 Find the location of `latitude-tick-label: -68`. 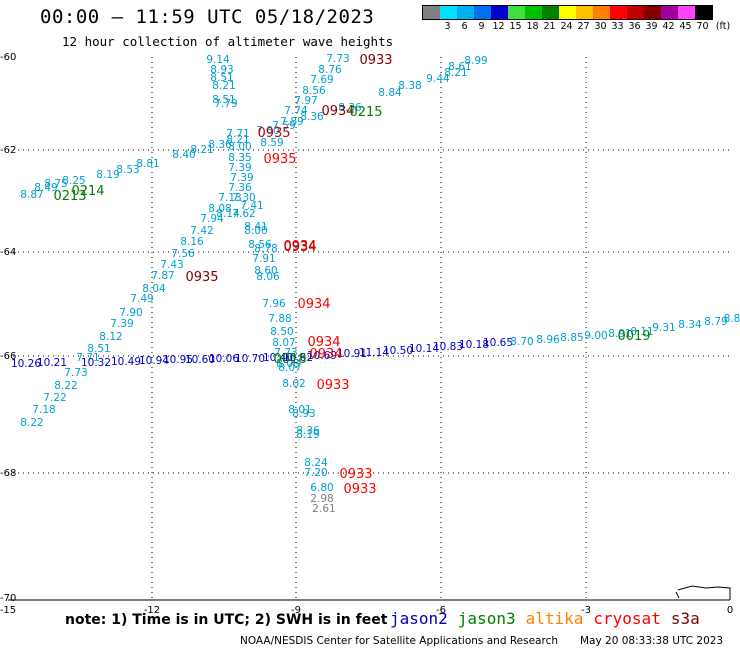

latitude-tick-label: -68 is located at coordinates (8, 473).